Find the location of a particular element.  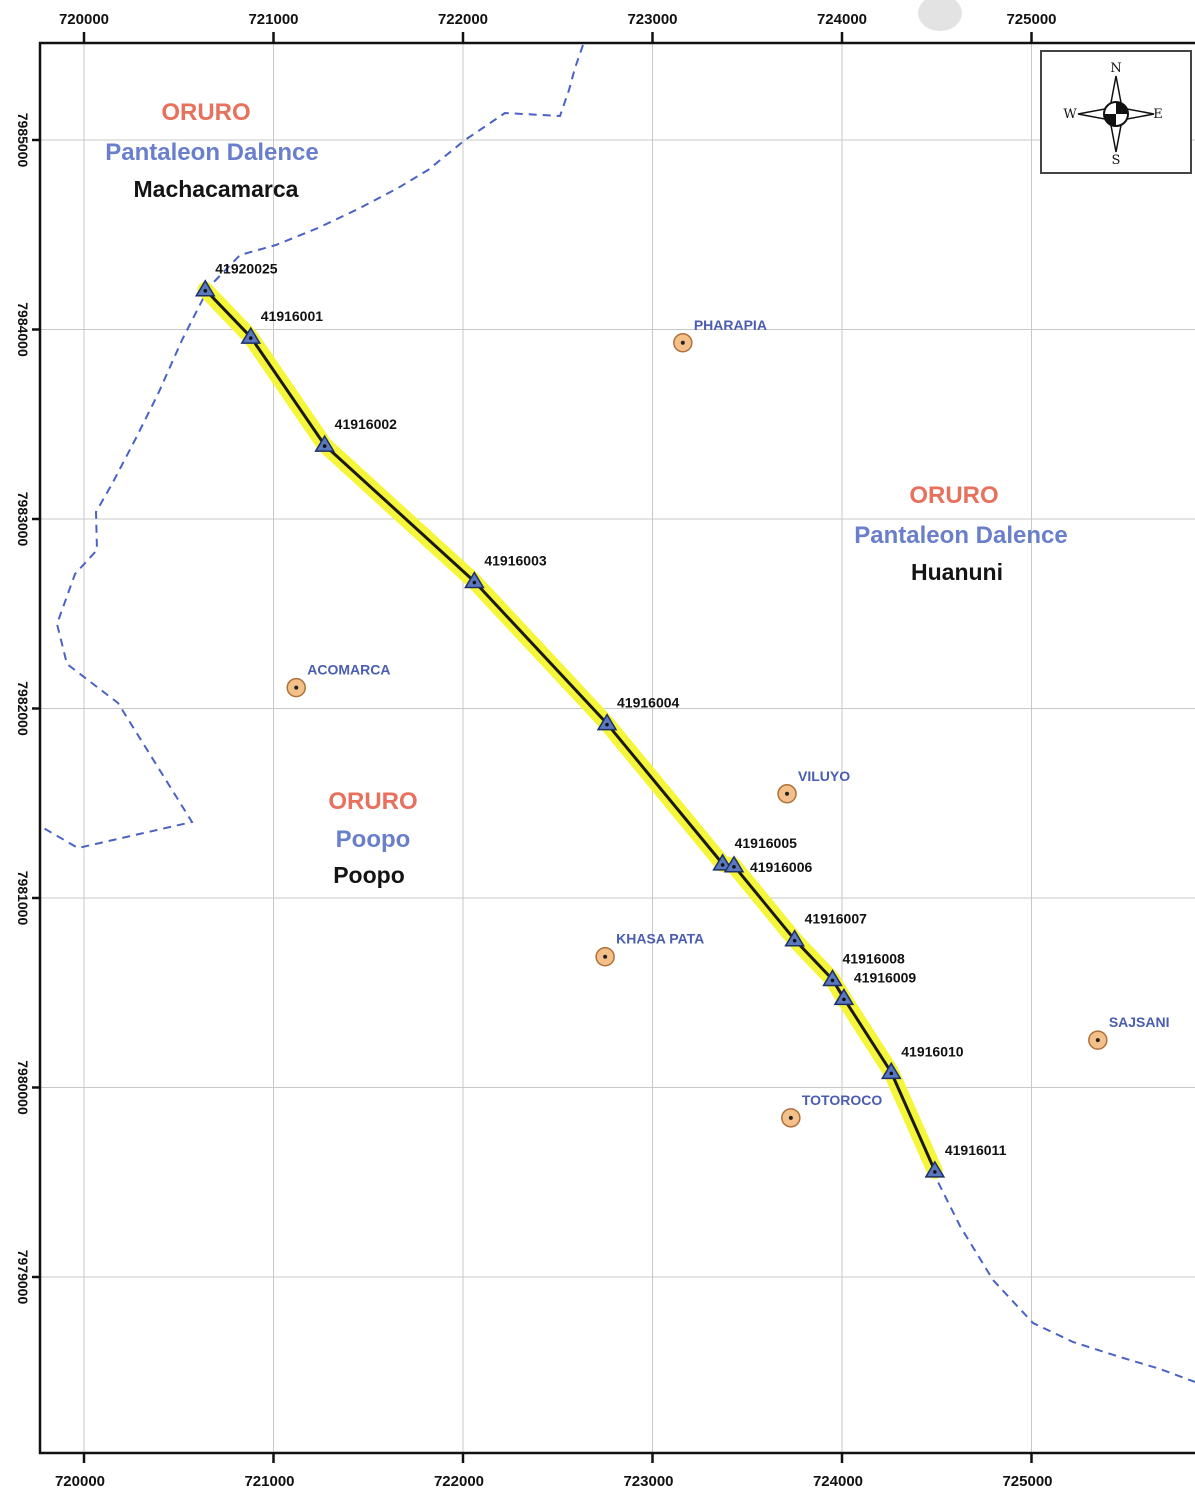

x-tick-label-top: 724000 is located at coordinates (842, 19).